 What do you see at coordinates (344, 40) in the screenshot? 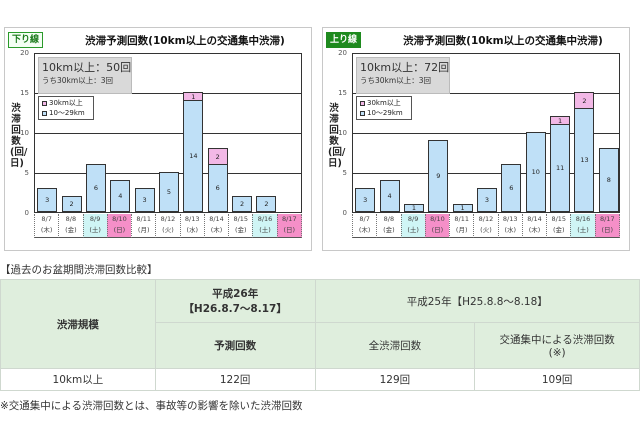
I see `up-line-badge: 上り線` at bounding box center [344, 40].